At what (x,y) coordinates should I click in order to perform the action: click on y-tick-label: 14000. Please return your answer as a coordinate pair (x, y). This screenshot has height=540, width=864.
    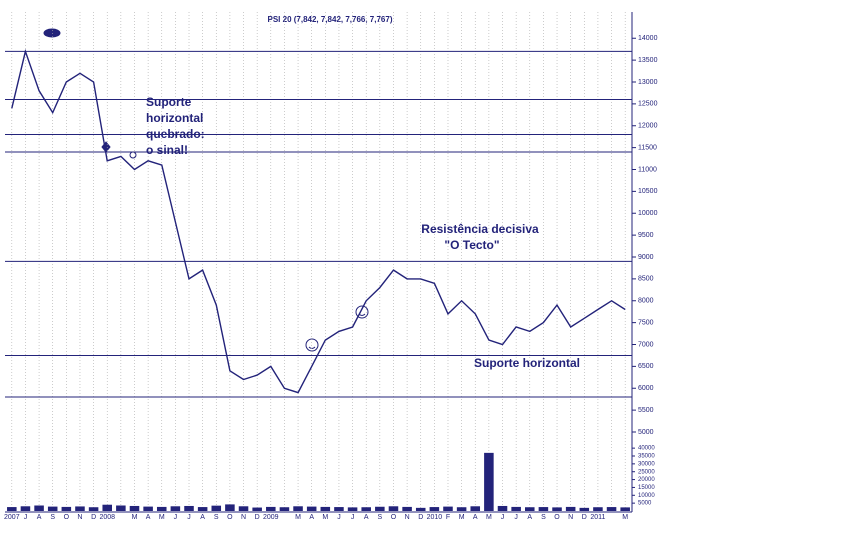
    Looking at the image, I should click on (648, 38).